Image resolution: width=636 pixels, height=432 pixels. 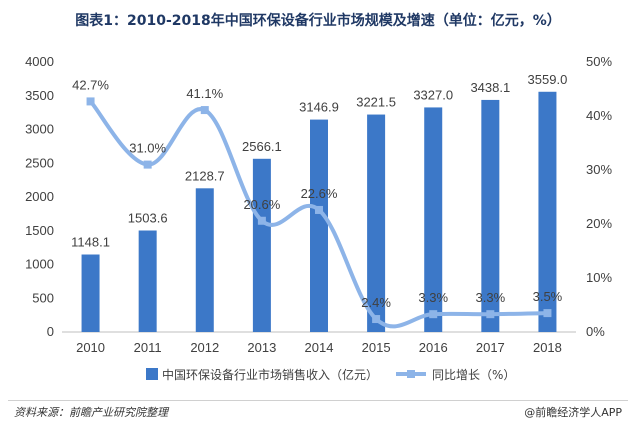 I want to click on line-data-label: 41.1%, so click(x=204, y=93).